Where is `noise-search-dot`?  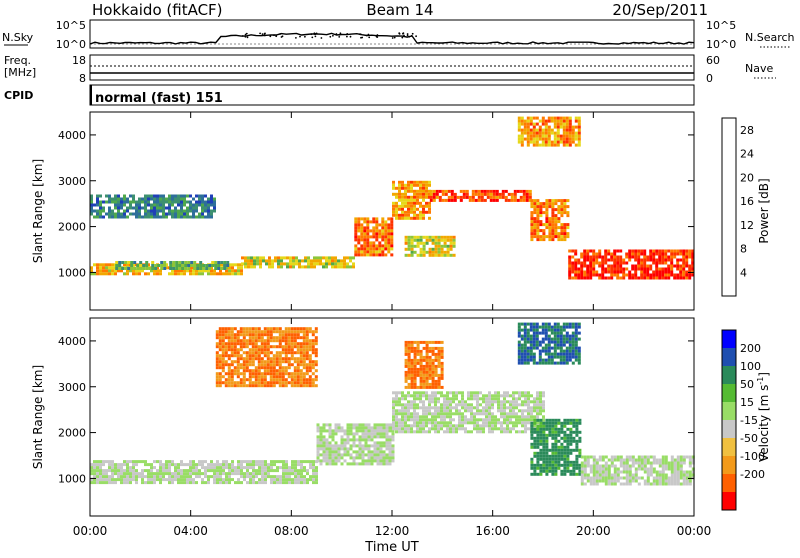
noise-search-dot is located at coordinates (407, 35).